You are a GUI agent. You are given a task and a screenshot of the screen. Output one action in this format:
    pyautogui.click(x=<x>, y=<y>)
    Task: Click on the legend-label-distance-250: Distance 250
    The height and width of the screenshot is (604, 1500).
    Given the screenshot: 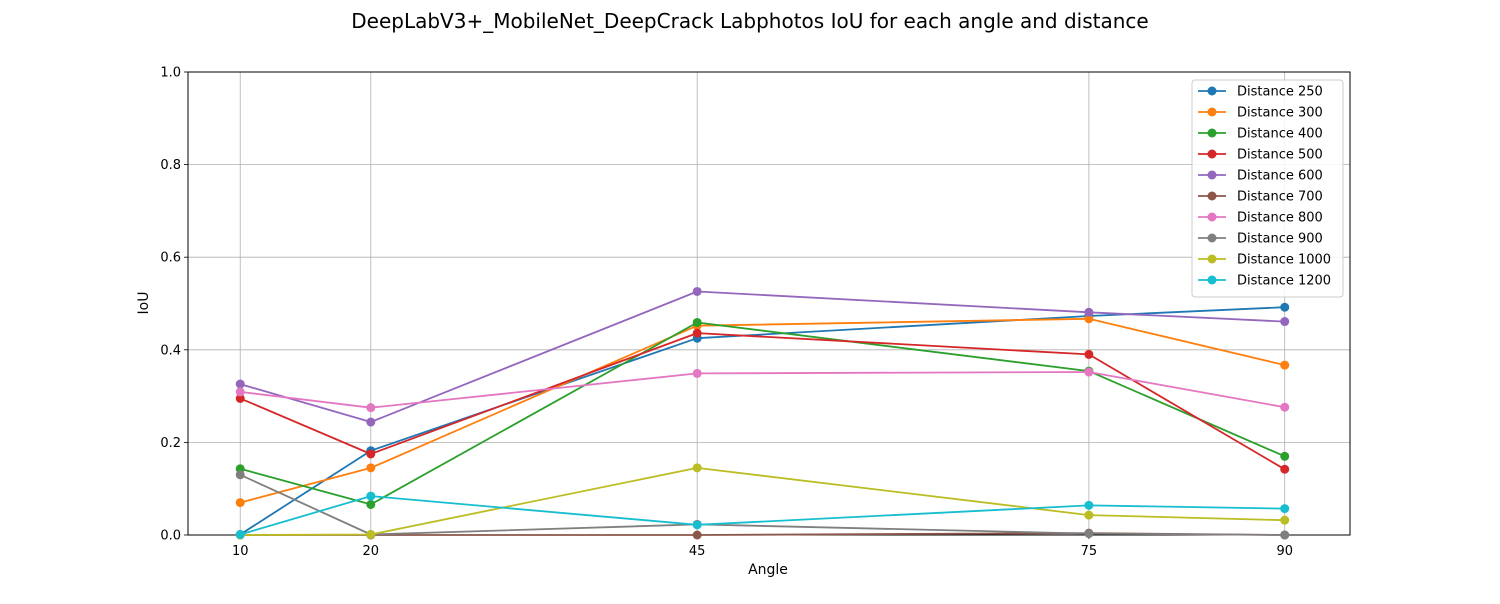 What is the action you would take?
    pyautogui.click(x=1280, y=92)
    